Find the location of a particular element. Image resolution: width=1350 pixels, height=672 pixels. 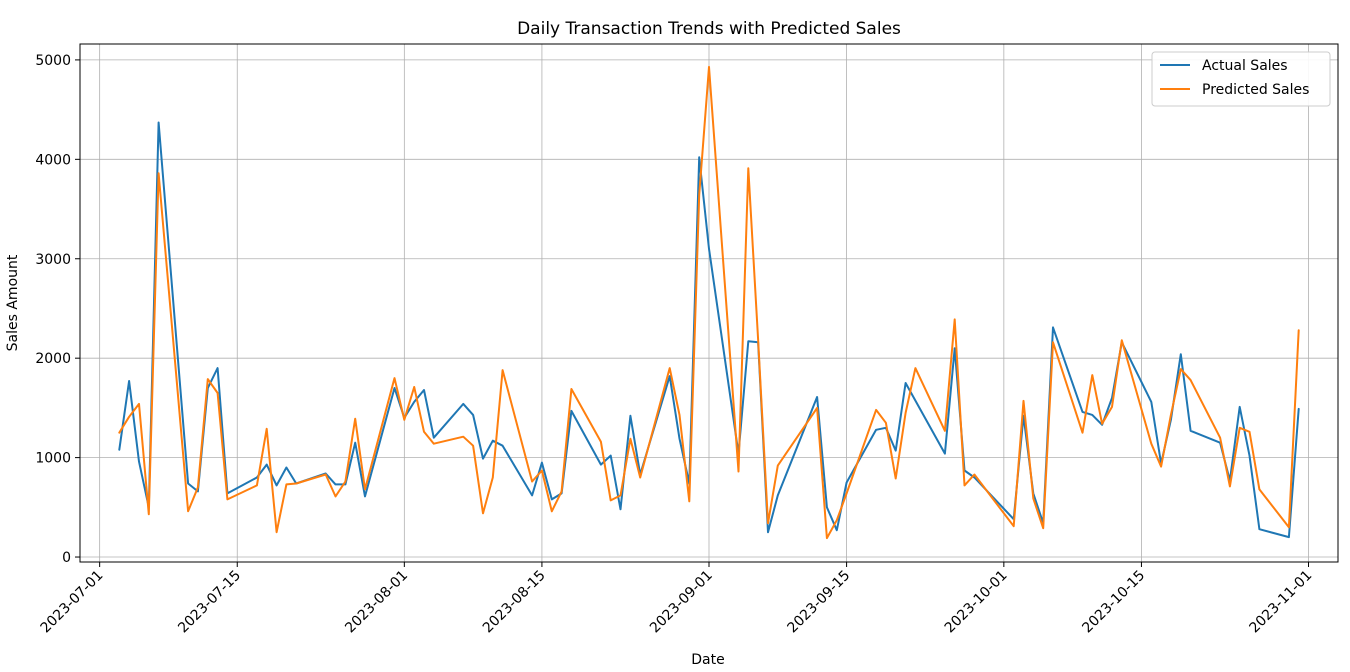

y-axis-ticks: 0 1000 2000 3000 4000 5000 is located at coordinates (57, 309).